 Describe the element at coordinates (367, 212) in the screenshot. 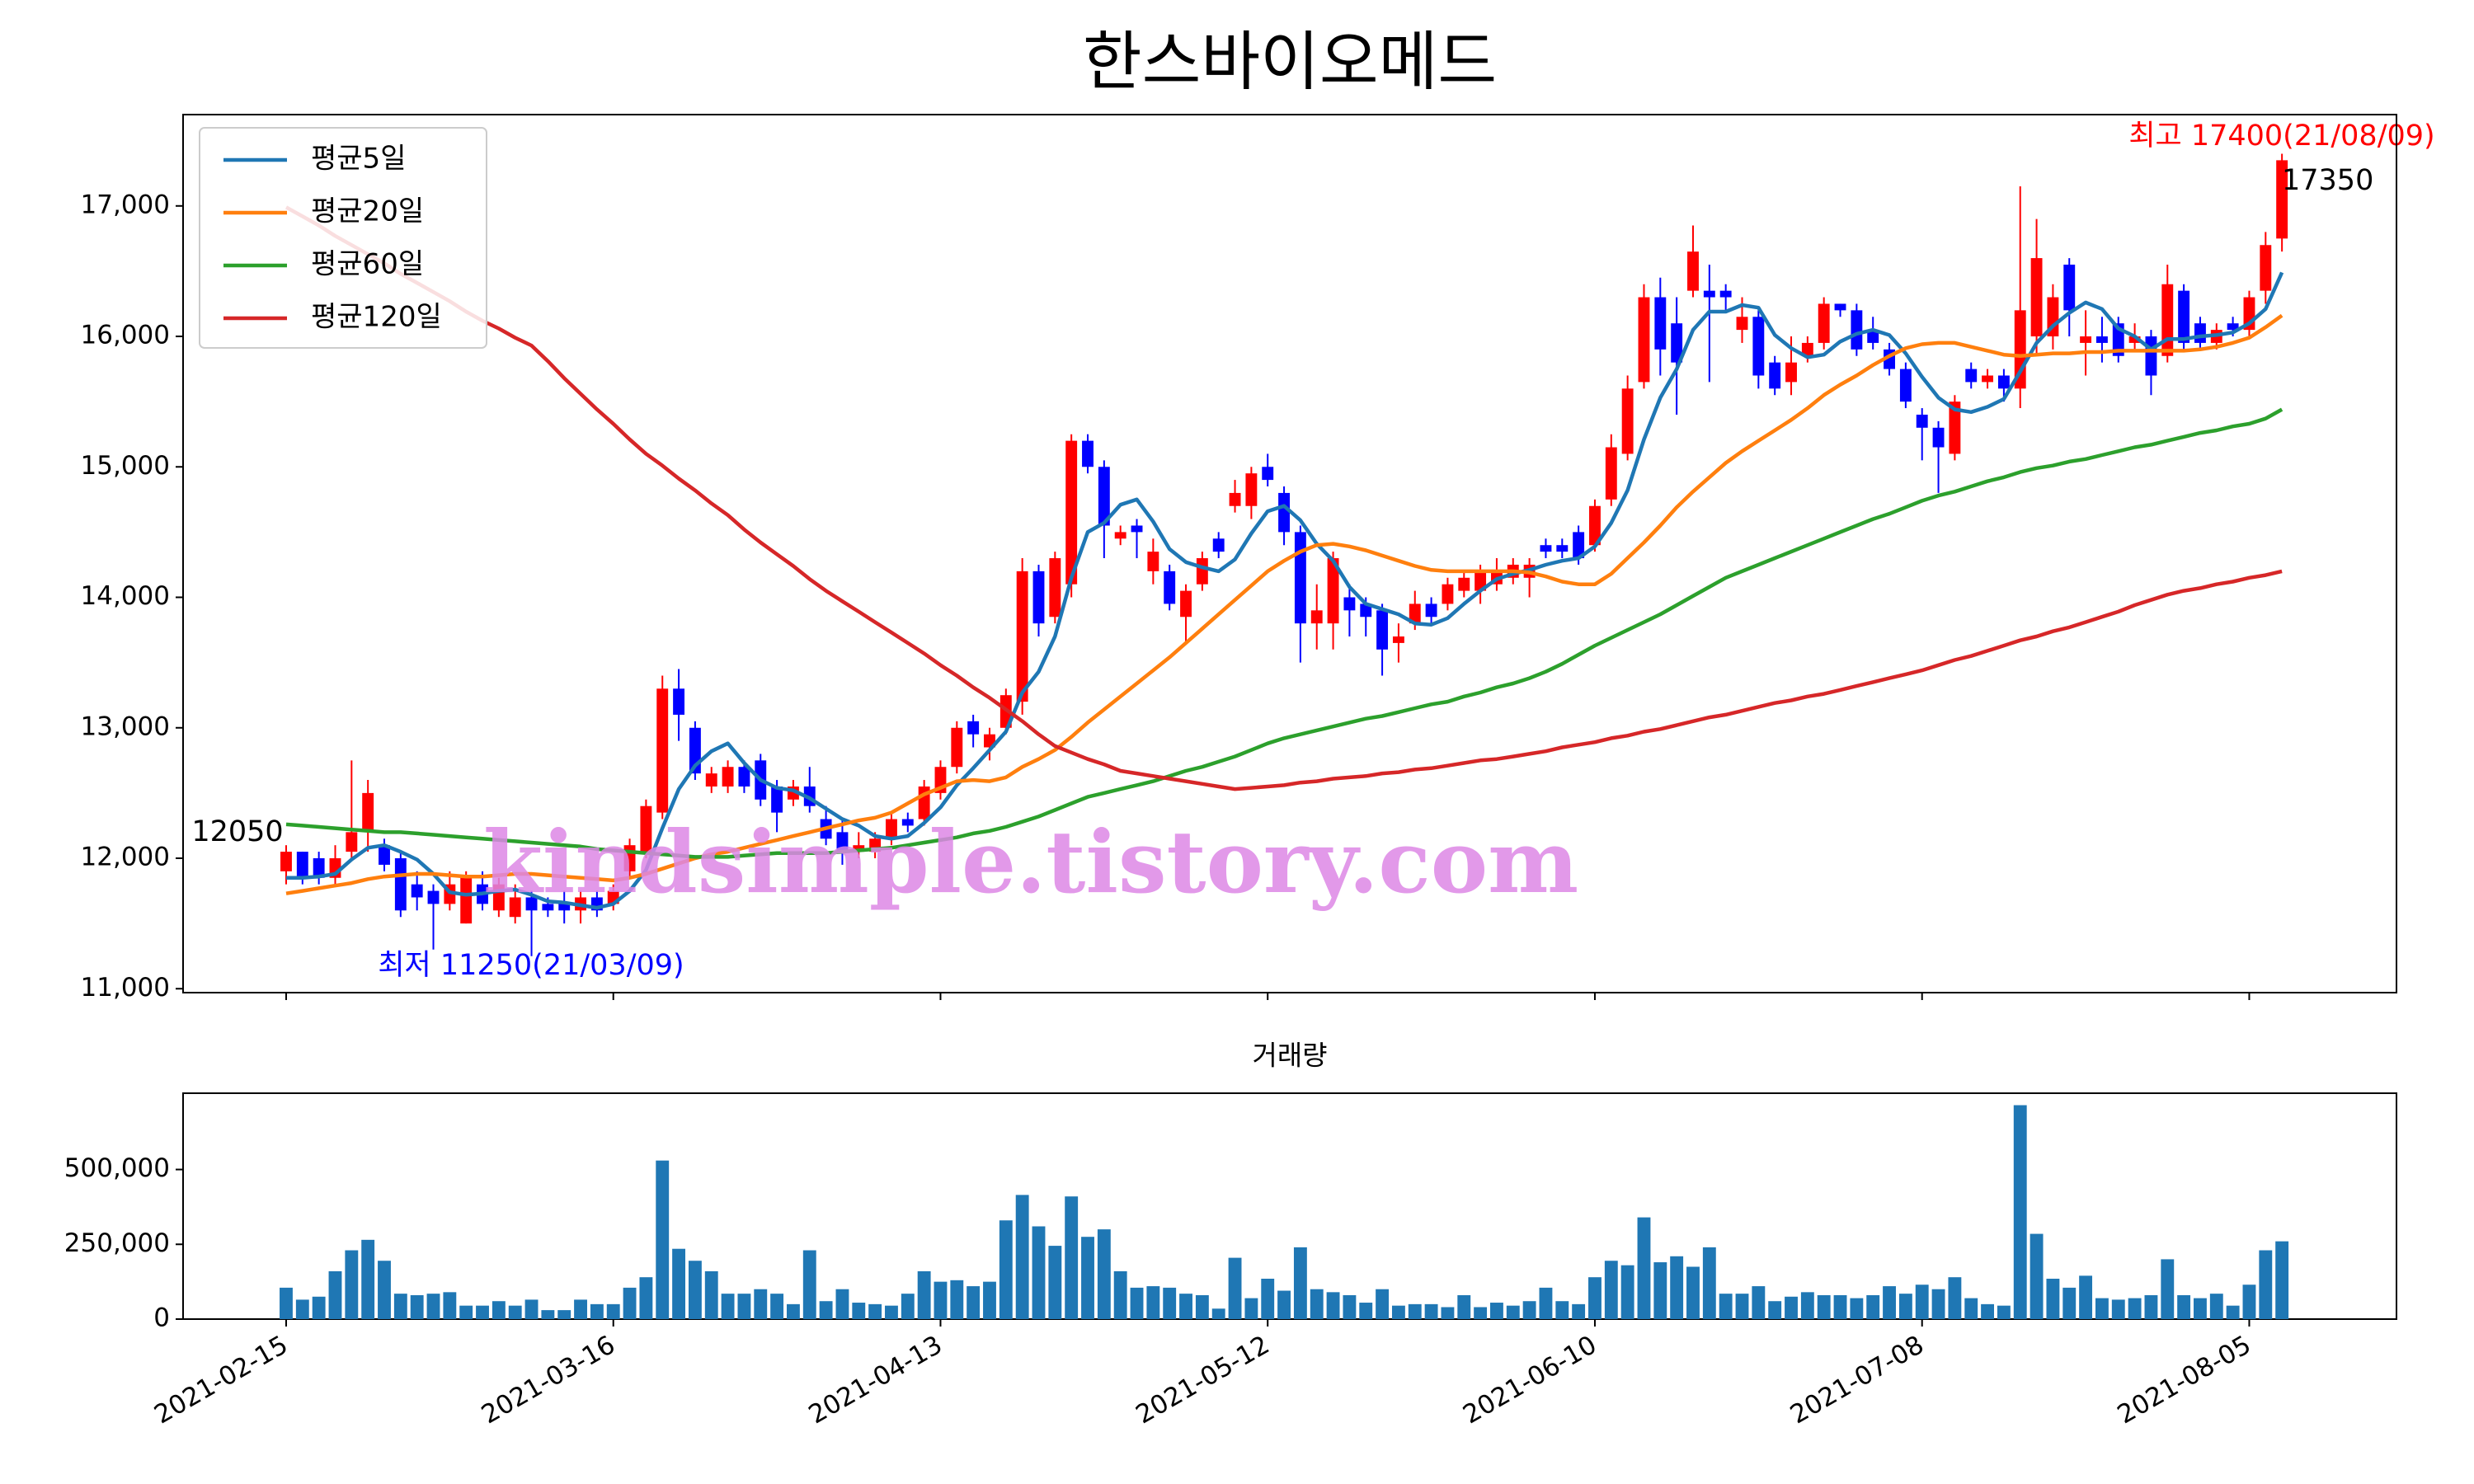

I see `legend-label: 평균20일` at that location.